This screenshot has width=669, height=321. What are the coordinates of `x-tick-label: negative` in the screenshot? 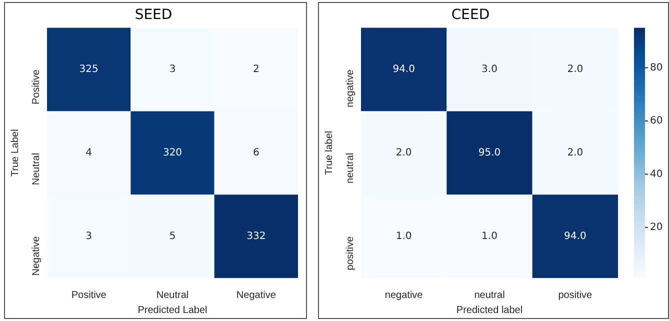 It's located at (404, 295).